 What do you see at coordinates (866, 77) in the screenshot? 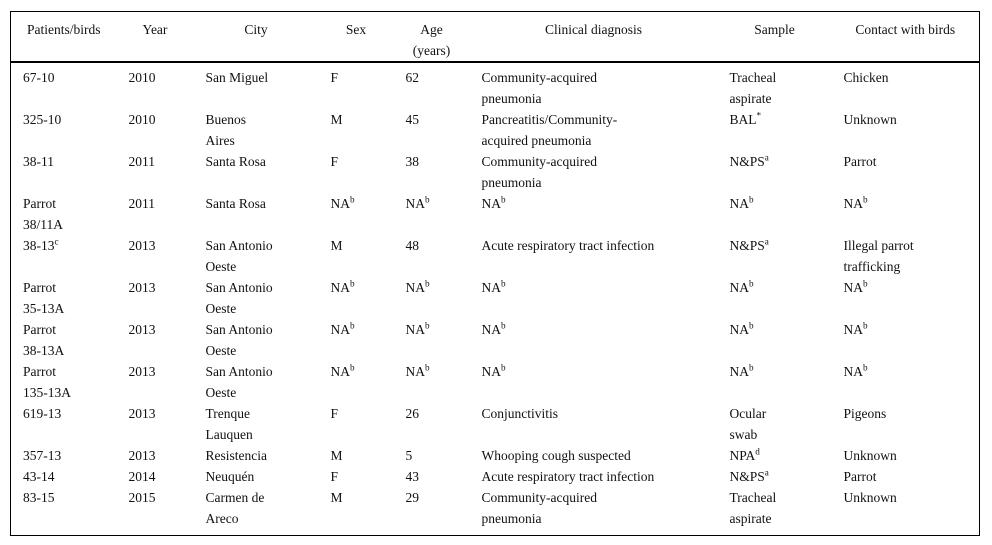
I see `cell-contact: Chicken` at bounding box center [866, 77].